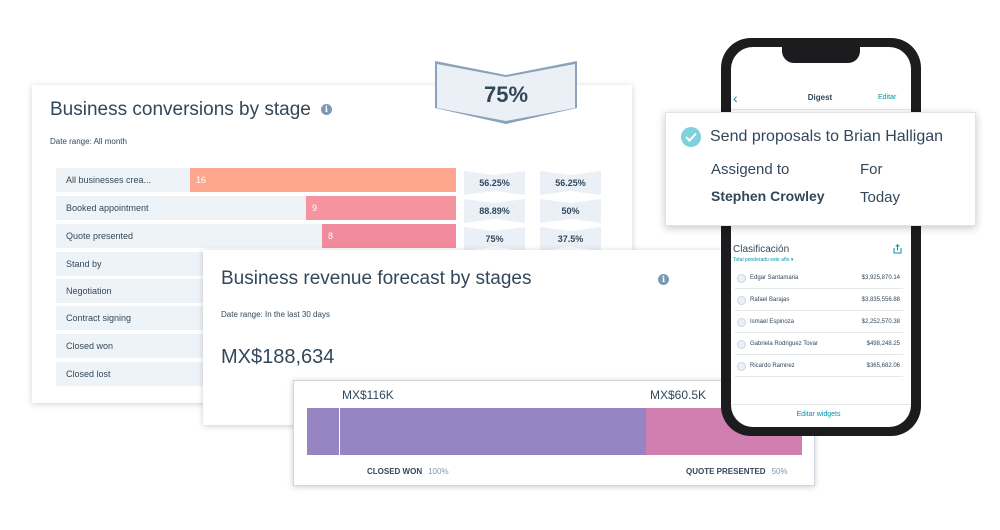 The height and width of the screenshot is (530, 1000). Describe the element at coordinates (323, 431) in the screenshot. I see `bar-segment-start` at that location.